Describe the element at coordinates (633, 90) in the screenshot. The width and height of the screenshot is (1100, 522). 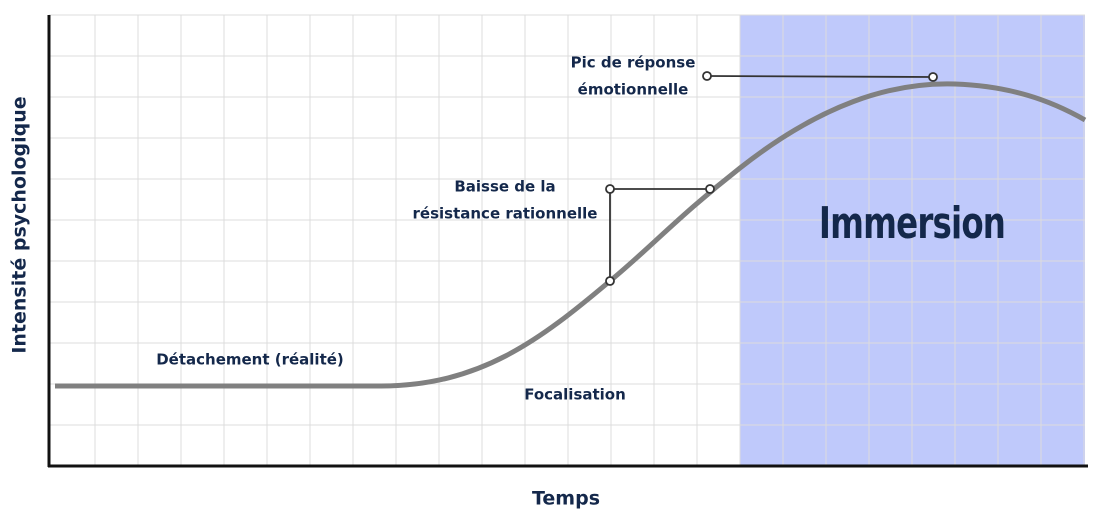
I see `annotation: émotionnelle` at that location.